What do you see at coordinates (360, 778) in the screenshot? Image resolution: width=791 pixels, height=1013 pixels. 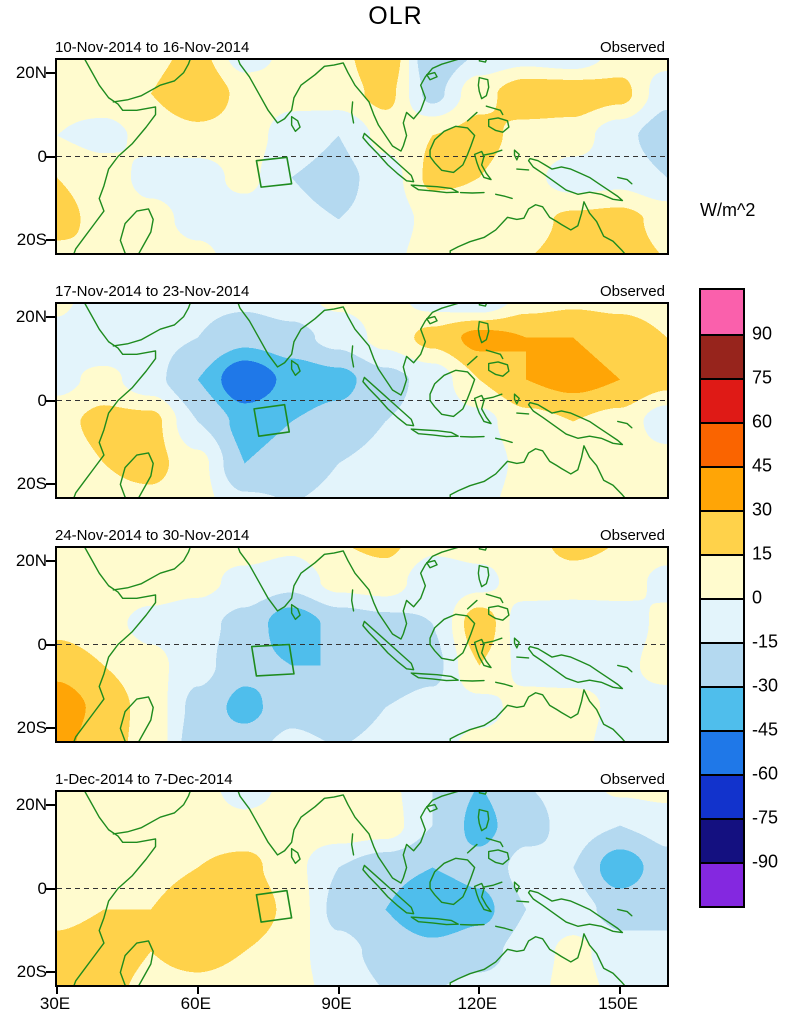 I see `panel-header: 1-Dec-2014 to 7-Dec-2014 Observed` at bounding box center [360, 778].